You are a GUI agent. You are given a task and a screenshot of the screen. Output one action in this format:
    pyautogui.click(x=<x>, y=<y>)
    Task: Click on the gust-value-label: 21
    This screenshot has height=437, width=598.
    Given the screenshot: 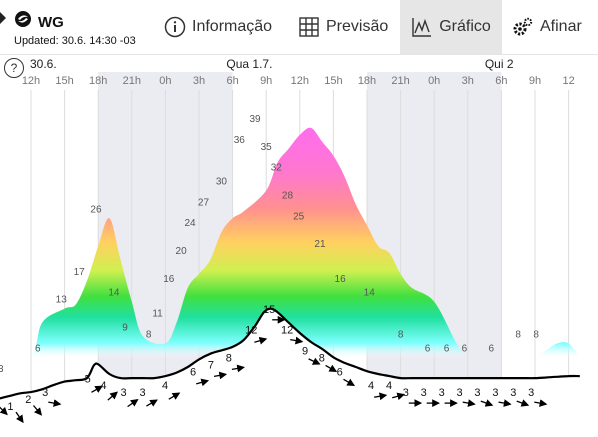 What is the action you would take?
    pyautogui.click(x=320, y=244)
    